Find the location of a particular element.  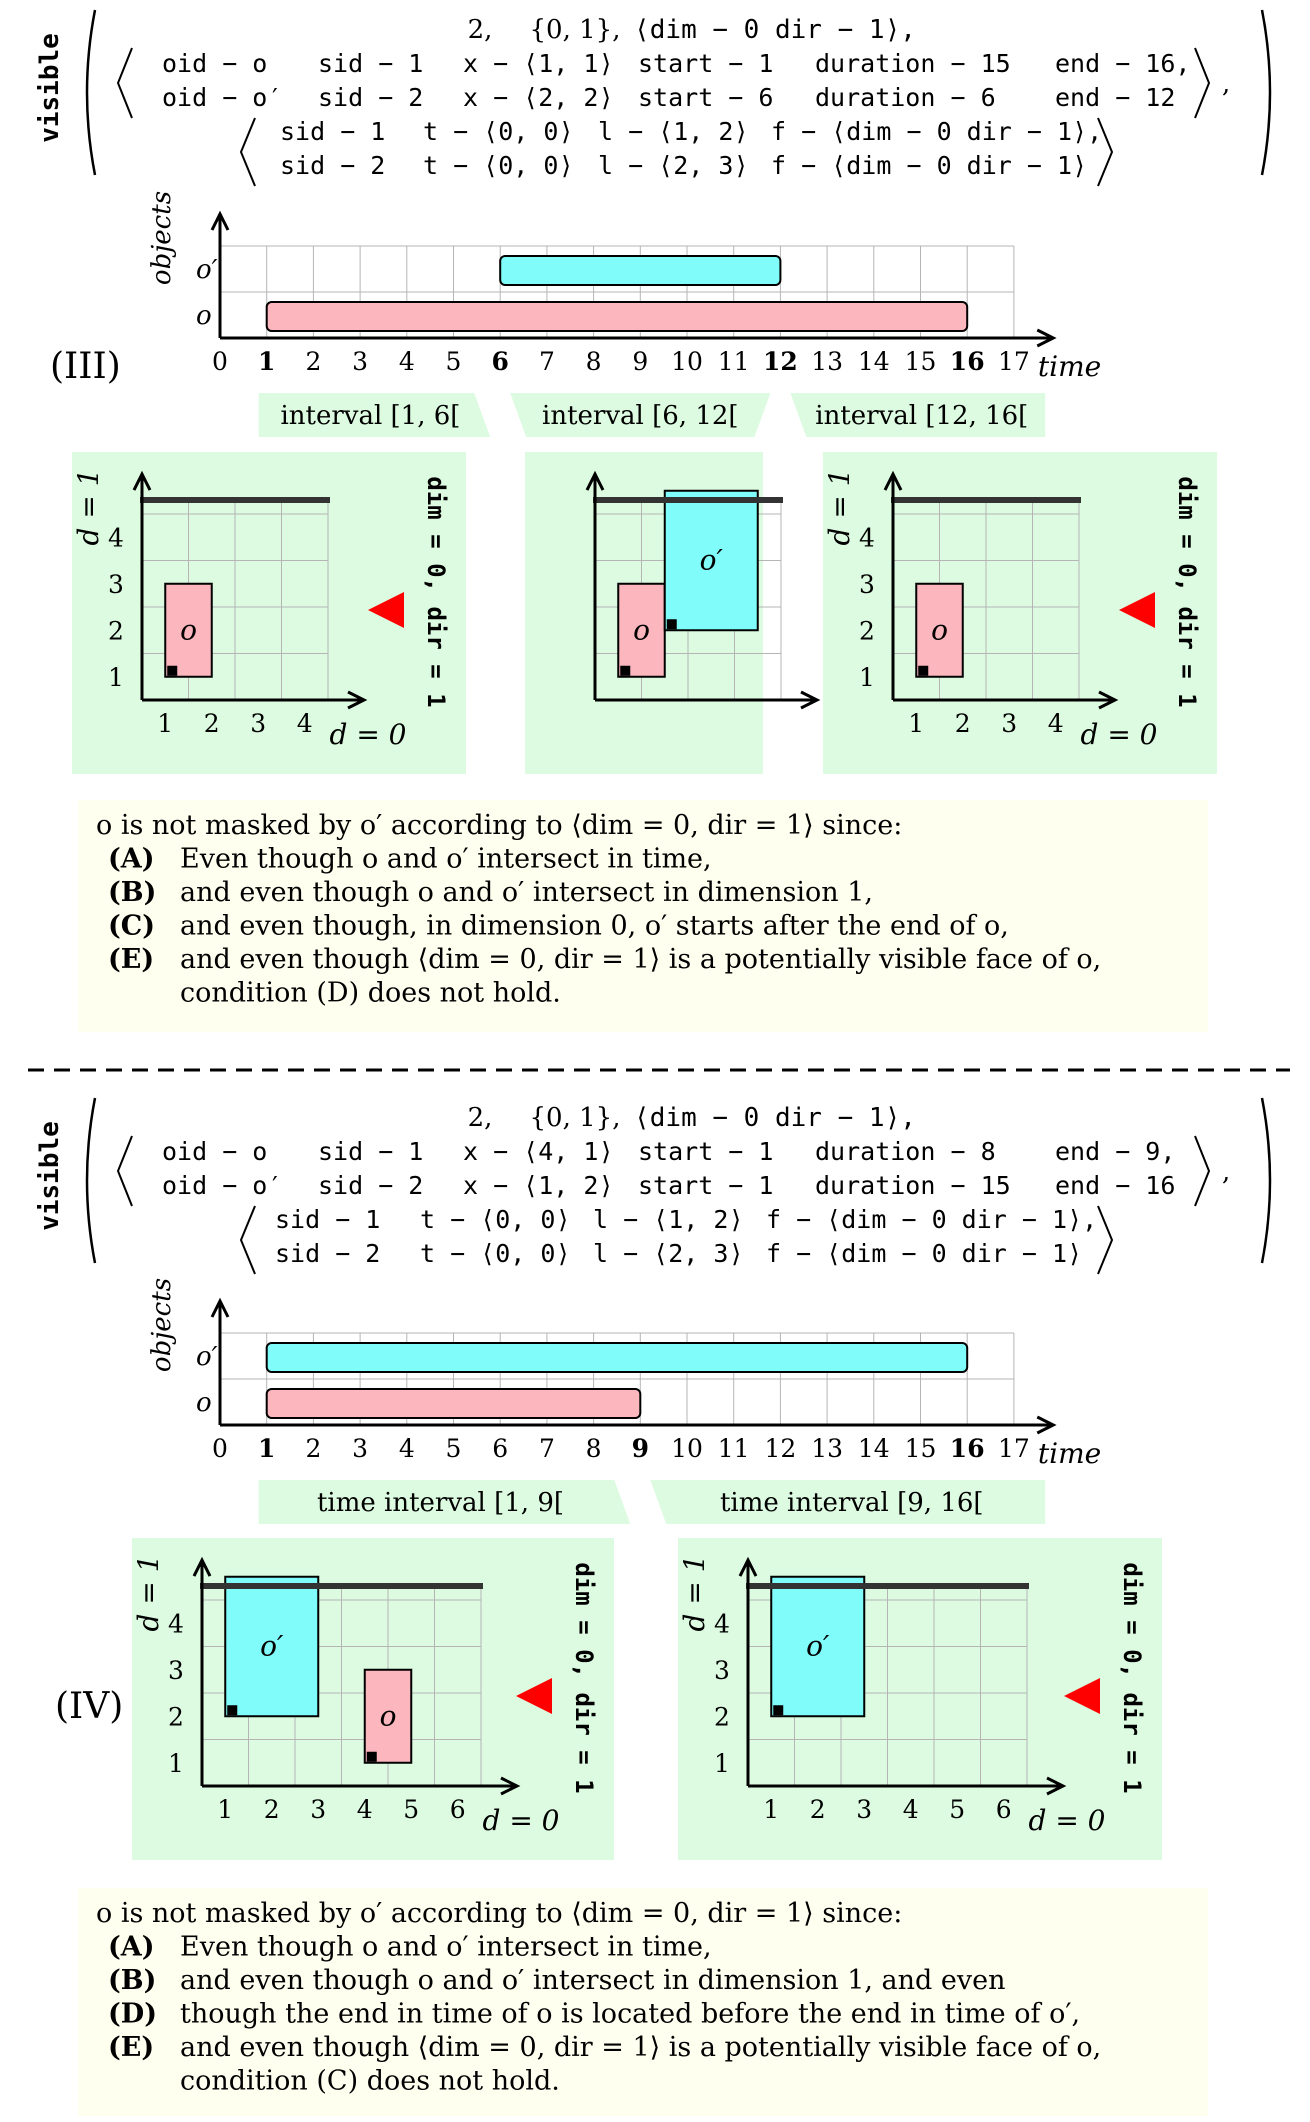

object-attr-oid: oid − o is located at coordinates (214, 1151).